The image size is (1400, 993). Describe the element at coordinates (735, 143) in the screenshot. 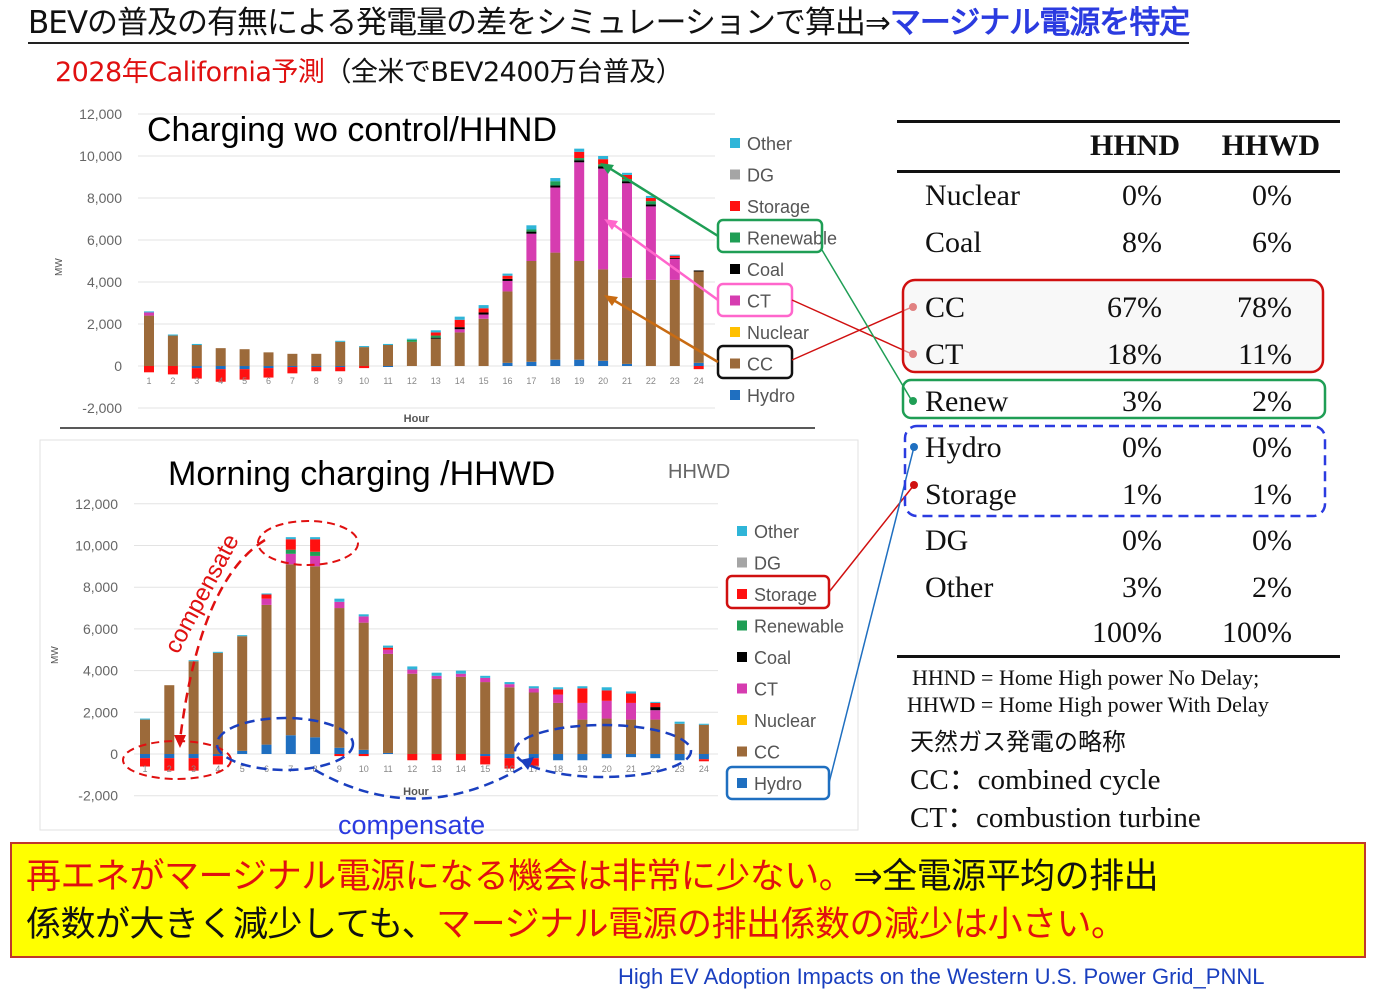

I see `legend-swatch-other` at that location.